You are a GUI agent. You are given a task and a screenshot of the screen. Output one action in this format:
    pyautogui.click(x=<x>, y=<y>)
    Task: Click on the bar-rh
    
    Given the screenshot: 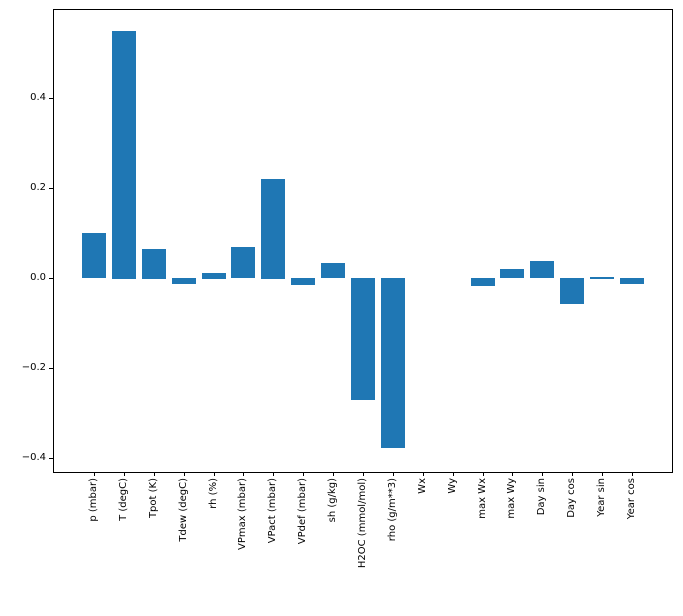 What is the action you would take?
    pyautogui.click(x=214, y=276)
    